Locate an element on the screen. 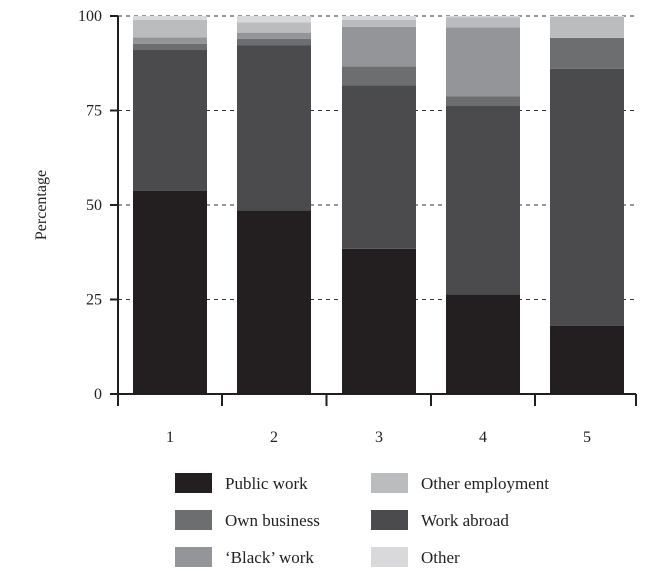  x-ticks: 1 2 3 4 5 is located at coordinates (377, 420).